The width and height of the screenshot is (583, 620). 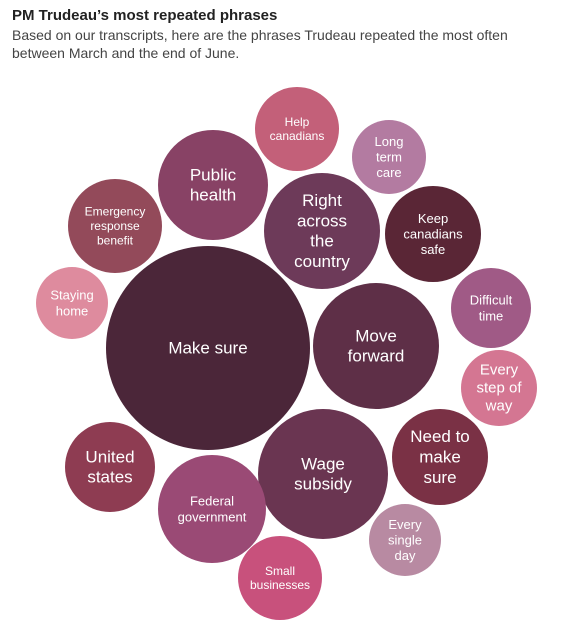 What do you see at coordinates (499, 406) in the screenshot?
I see `bubble-label-every-step-of-way-line-3: way` at bounding box center [499, 406].